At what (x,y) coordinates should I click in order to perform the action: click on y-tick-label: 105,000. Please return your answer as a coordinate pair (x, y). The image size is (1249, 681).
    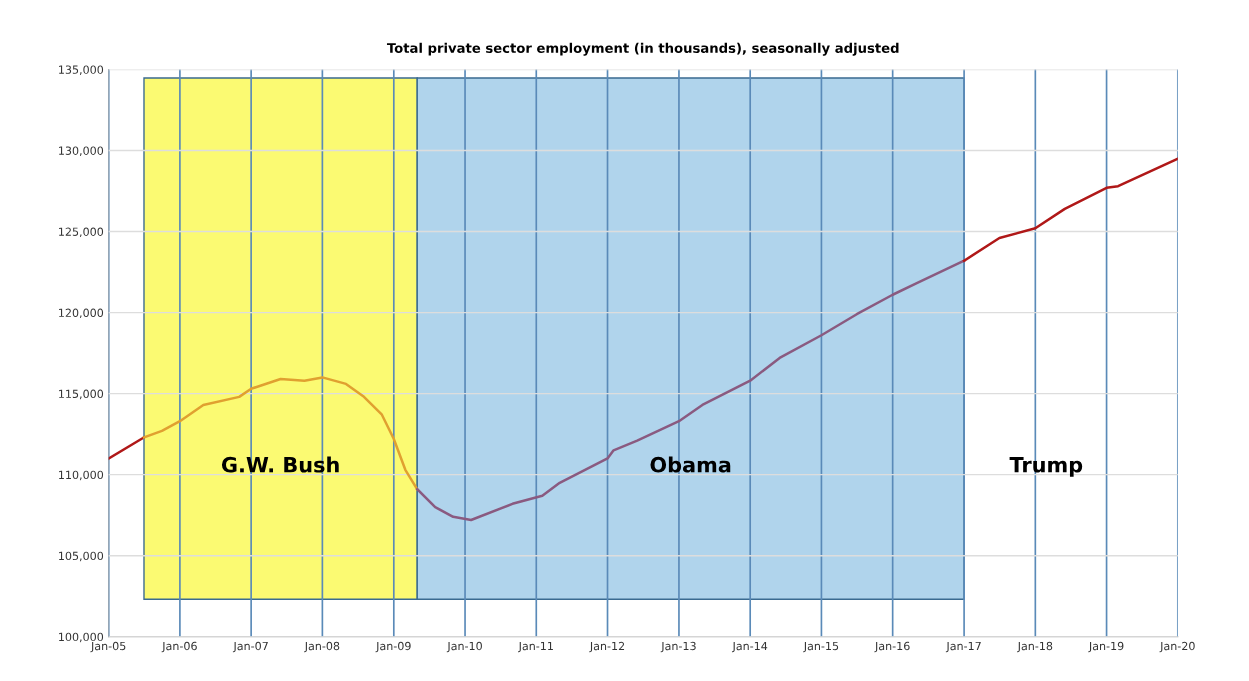
    Looking at the image, I should click on (81, 556).